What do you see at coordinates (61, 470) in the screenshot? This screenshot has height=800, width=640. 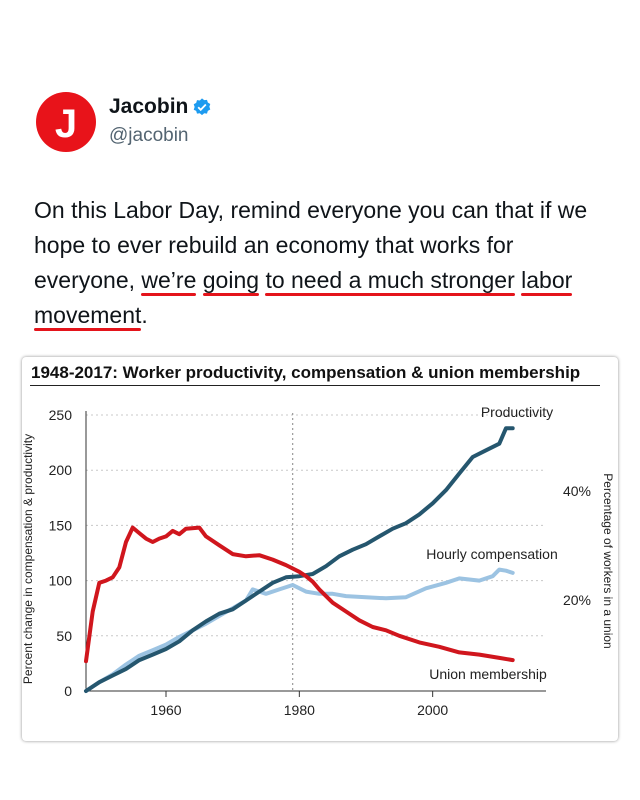 I see `y-tick-label: 200` at bounding box center [61, 470].